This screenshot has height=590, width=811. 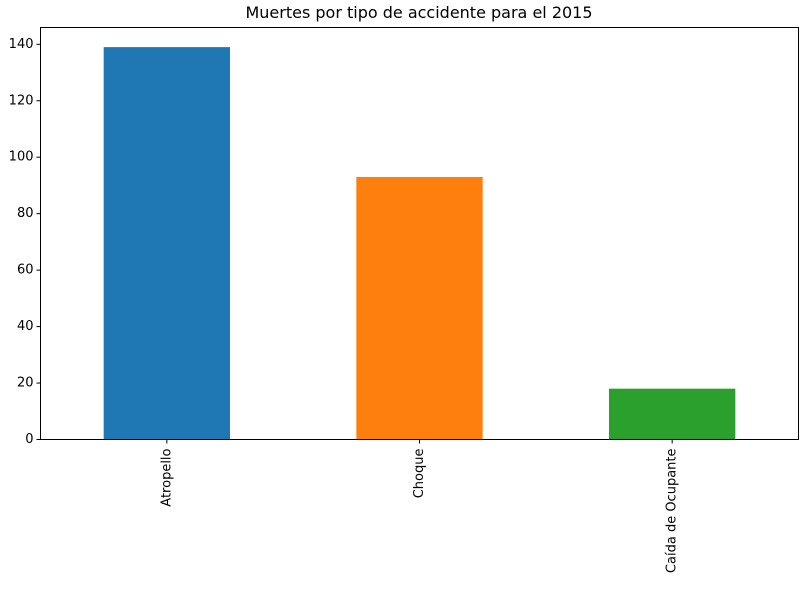 What do you see at coordinates (419, 506) in the screenshot?
I see `x-axis: Atropello Choque Caída de Ocupante` at bounding box center [419, 506].